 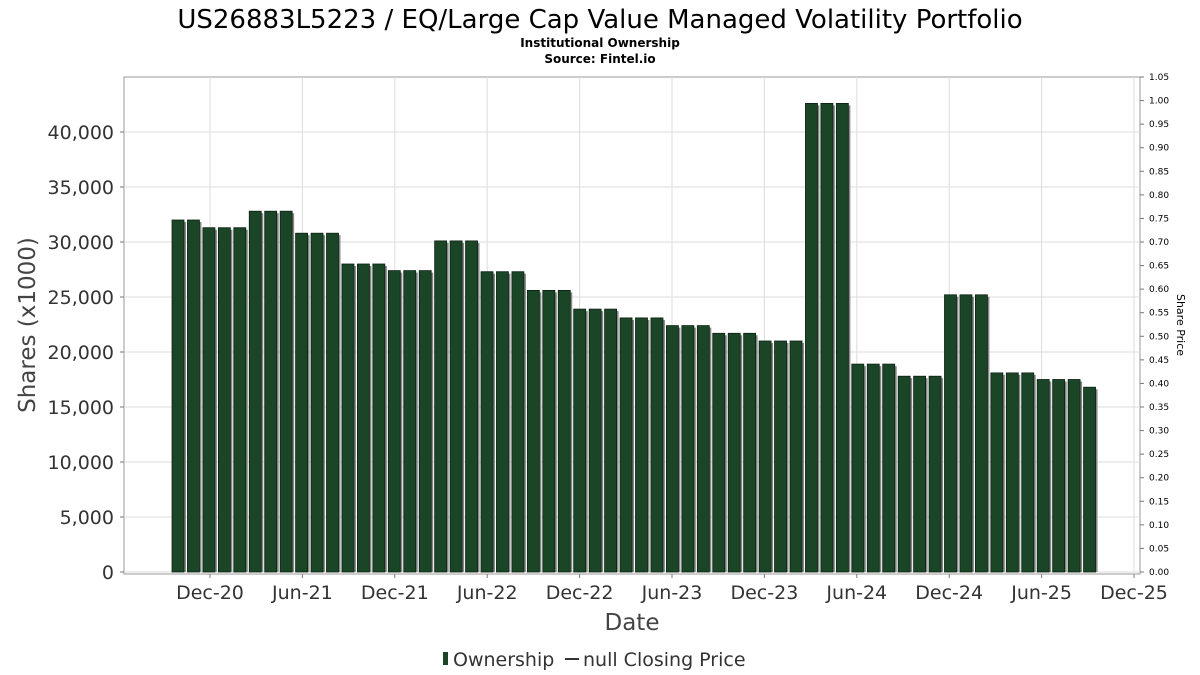 What do you see at coordinates (1159, 290) in the screenshot?
I see `y2-tick-label: 0.60` at bounding box center [1159, 290].